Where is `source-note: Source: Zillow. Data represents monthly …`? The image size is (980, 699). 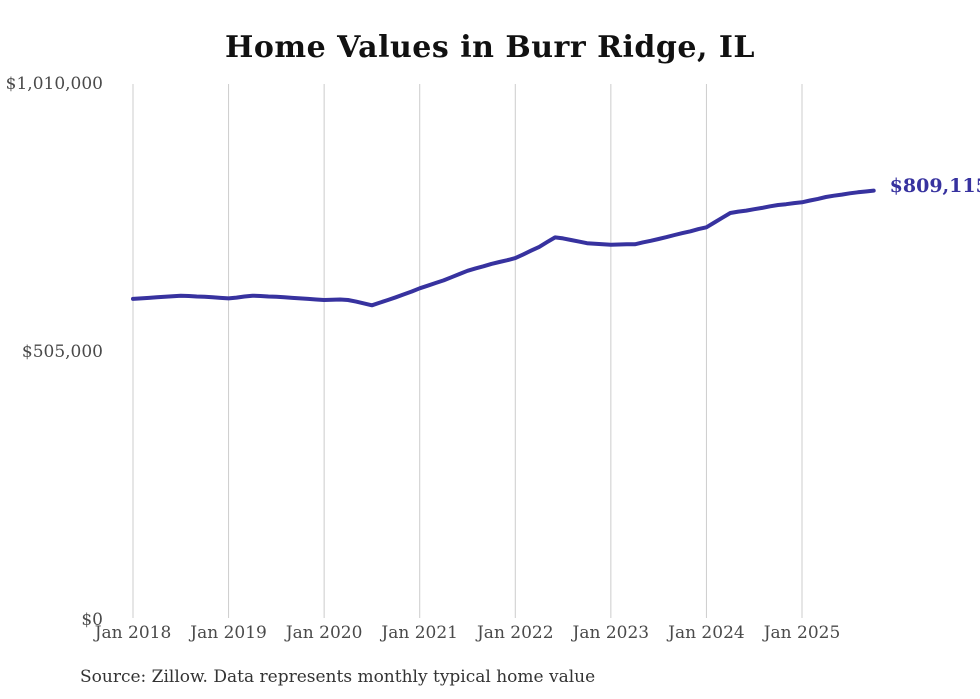
source-note: Source: Zillow. Data represents monthly … is located at coordinates (338, 677).